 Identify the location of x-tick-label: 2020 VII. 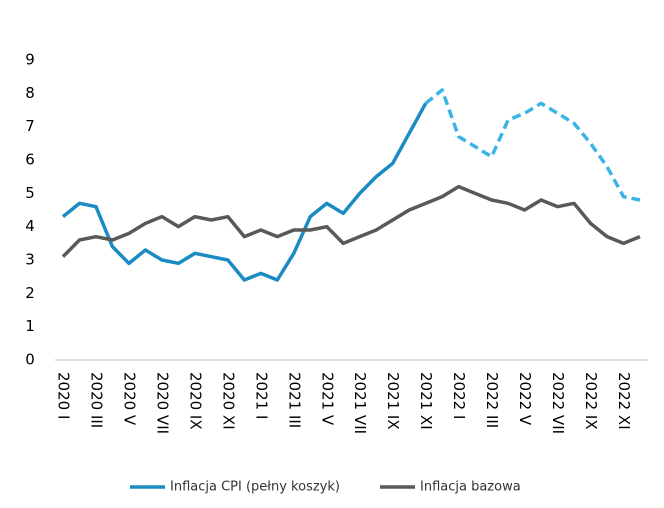
(162, 403).